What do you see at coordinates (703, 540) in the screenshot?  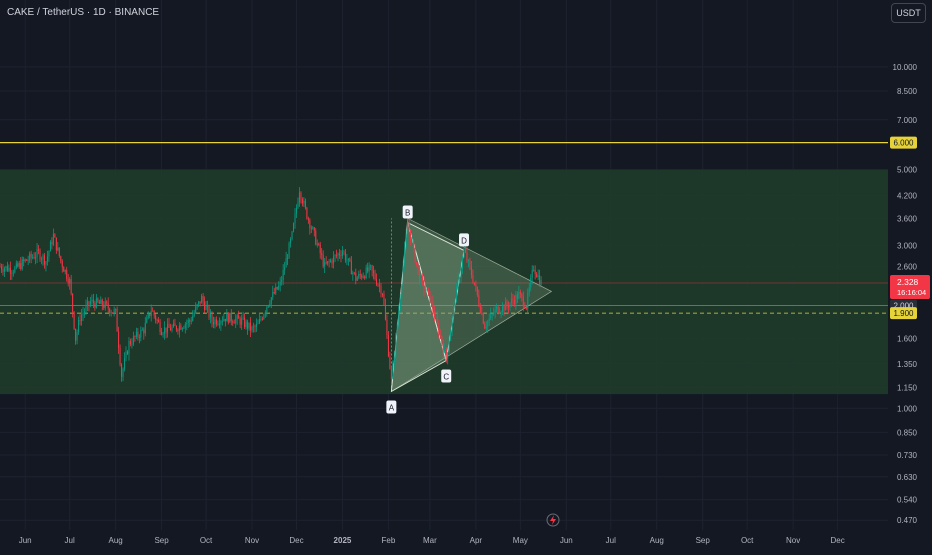 I see `x-tick-label: Sep` at bounding box center [703, 540].